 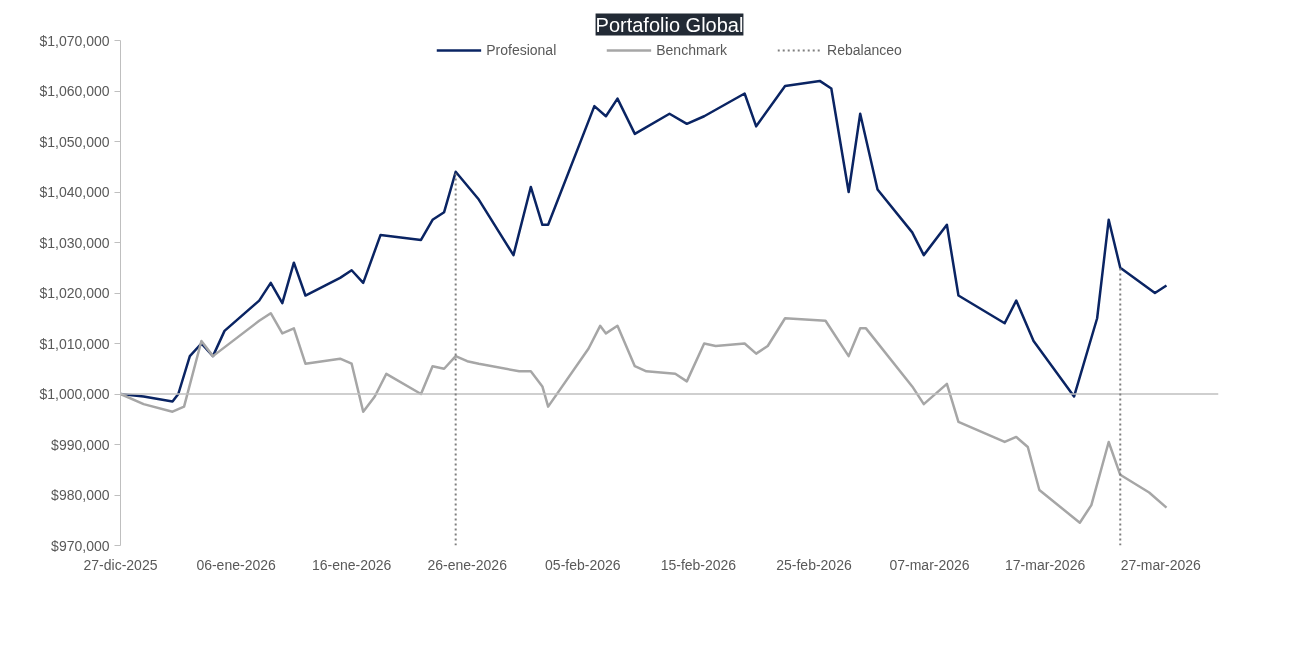 I want to click on x-tick-label: 17-mar-2026, so click(x=1045, y=564).